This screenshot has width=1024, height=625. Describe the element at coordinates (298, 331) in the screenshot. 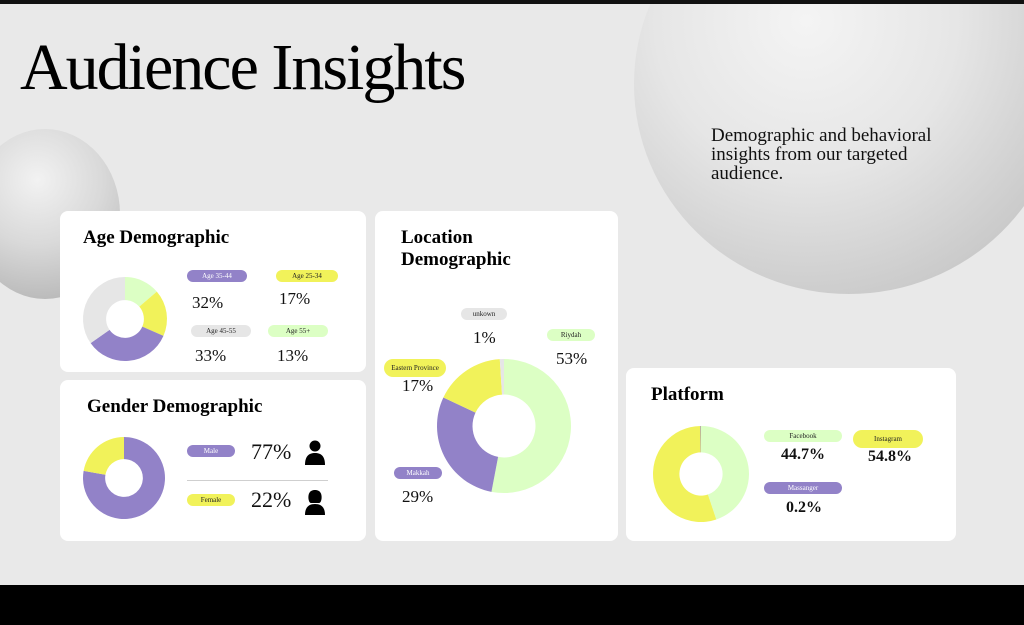

I see `legend-pill-age-55-plus: Age 55+` at that location.